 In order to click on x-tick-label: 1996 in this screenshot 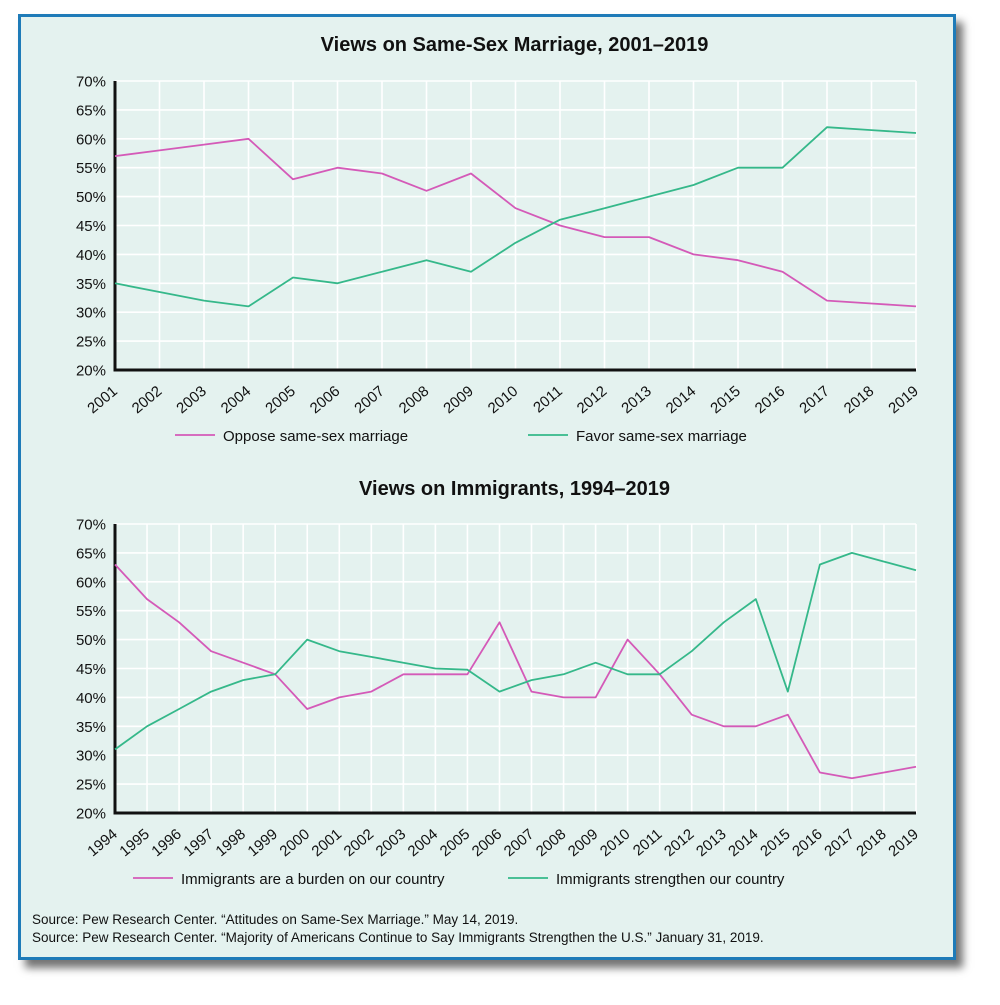, I will do `click(166, 843)`.